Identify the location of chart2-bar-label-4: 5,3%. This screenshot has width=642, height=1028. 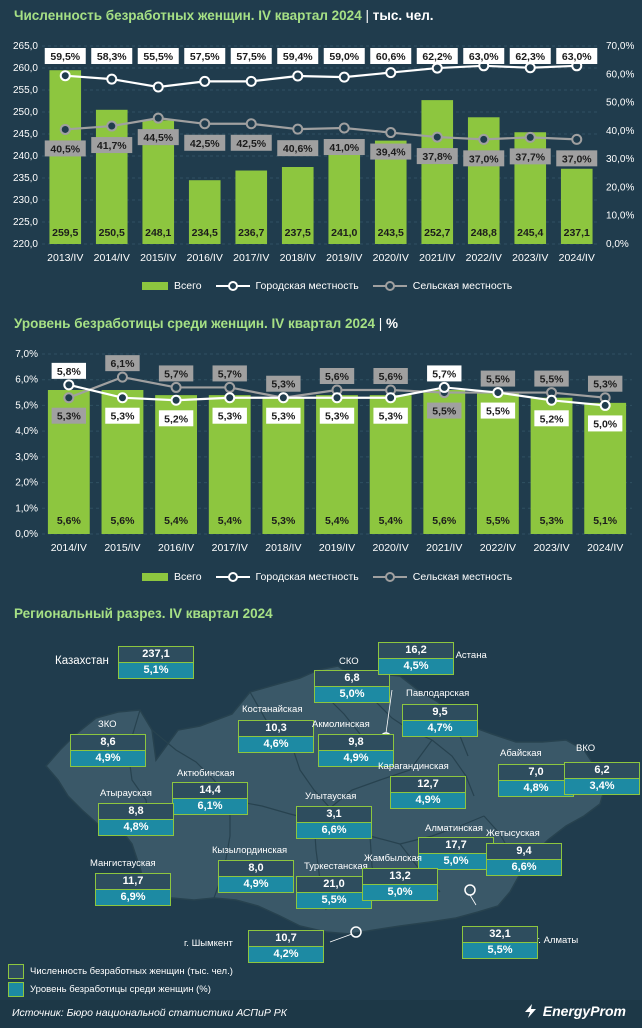
(283, 521).